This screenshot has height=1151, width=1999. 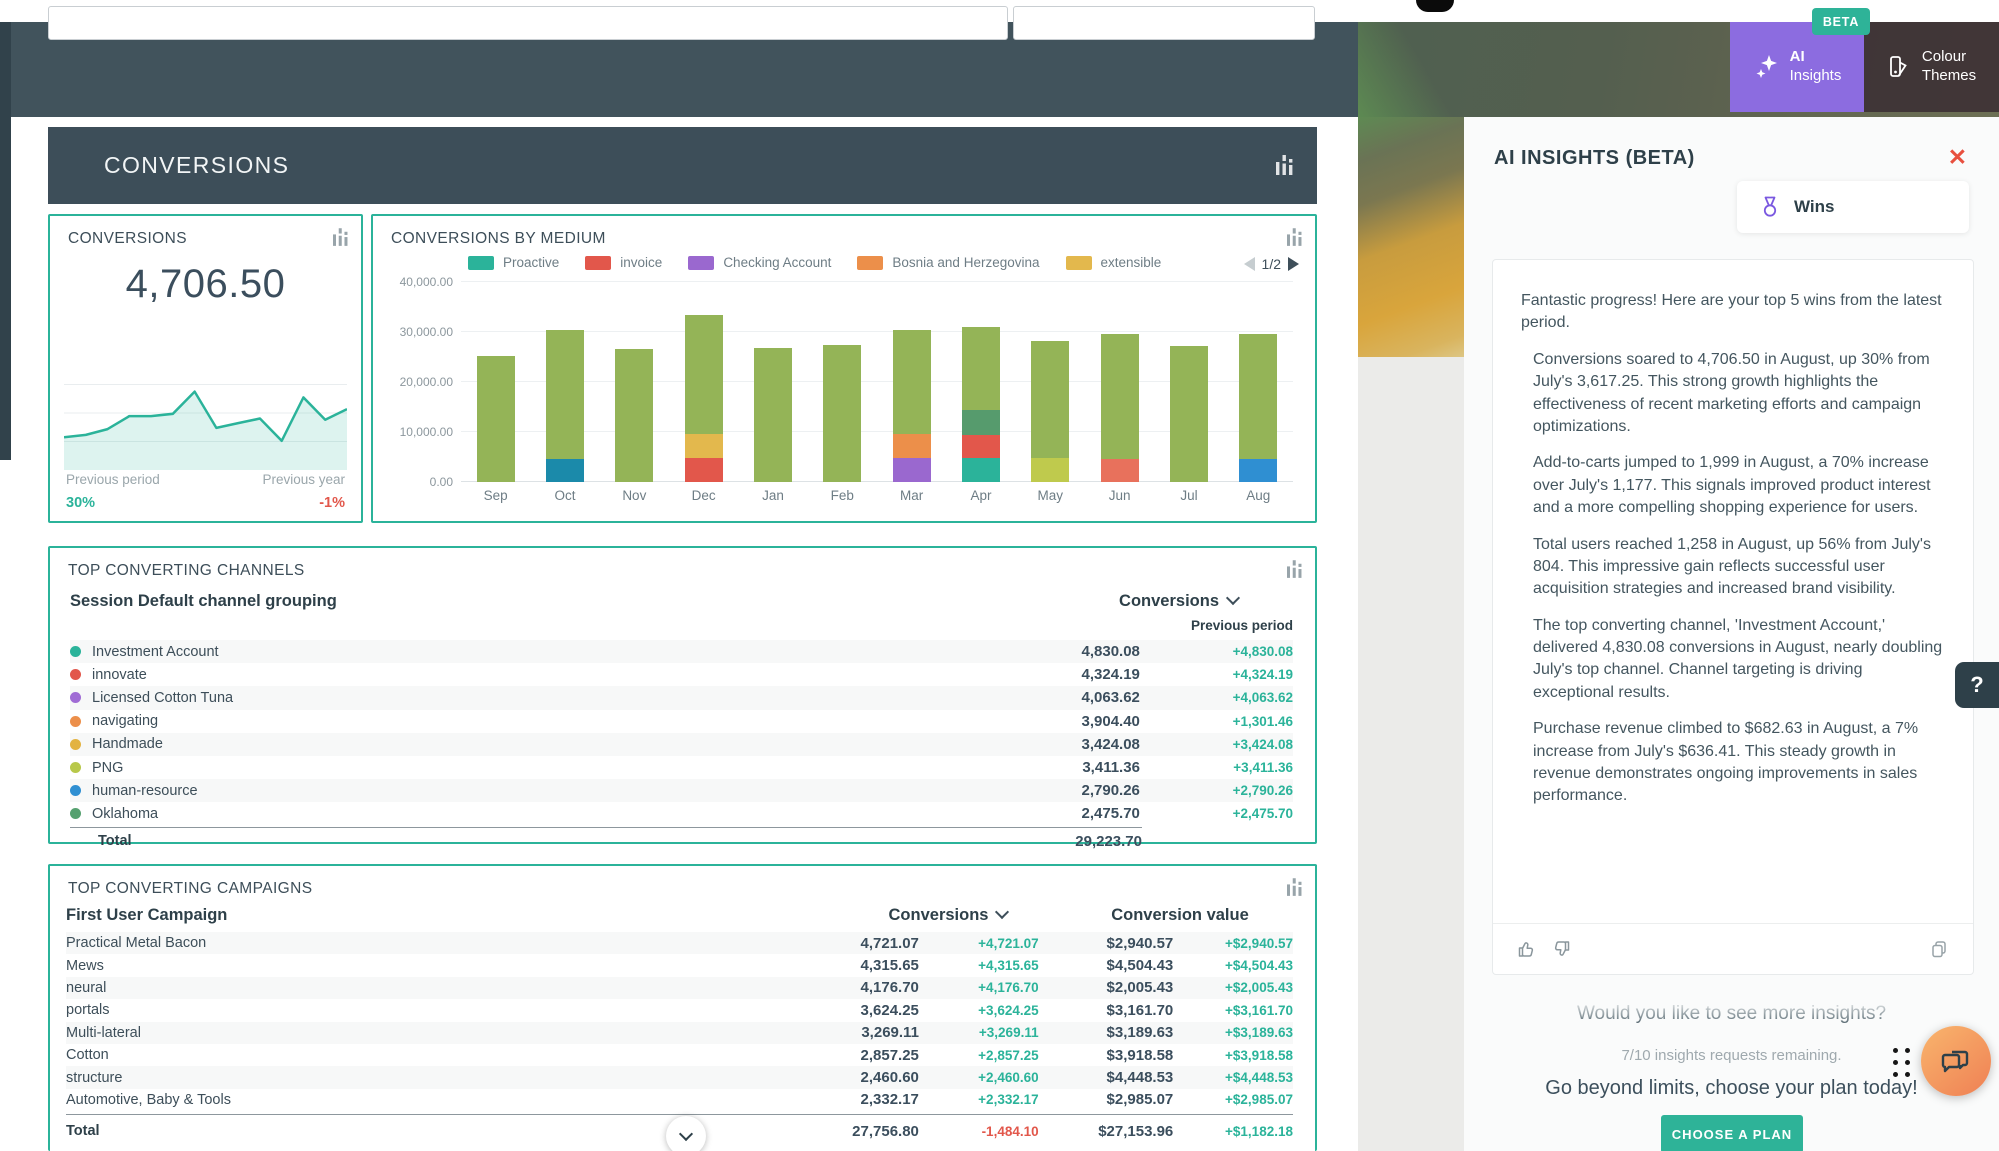 I want to click on toolbar-field, so click(x=528, y=23).